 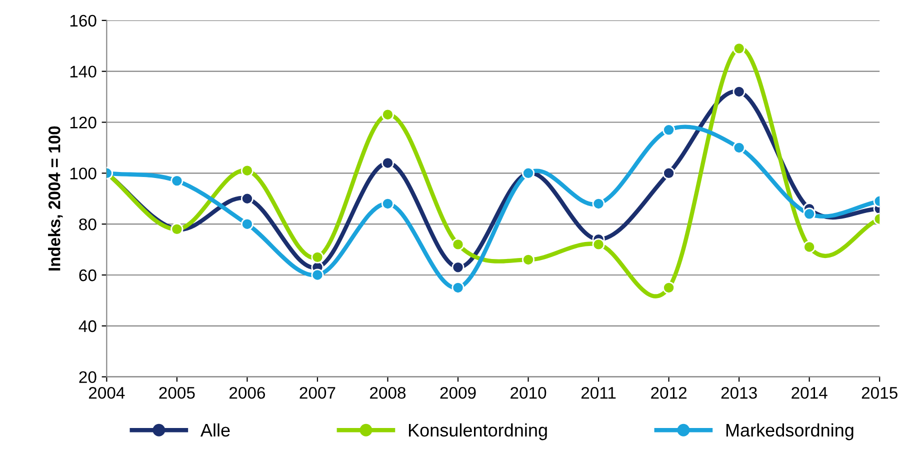 I want to click on y-tick-label: 160, so click(x=83, y=20).